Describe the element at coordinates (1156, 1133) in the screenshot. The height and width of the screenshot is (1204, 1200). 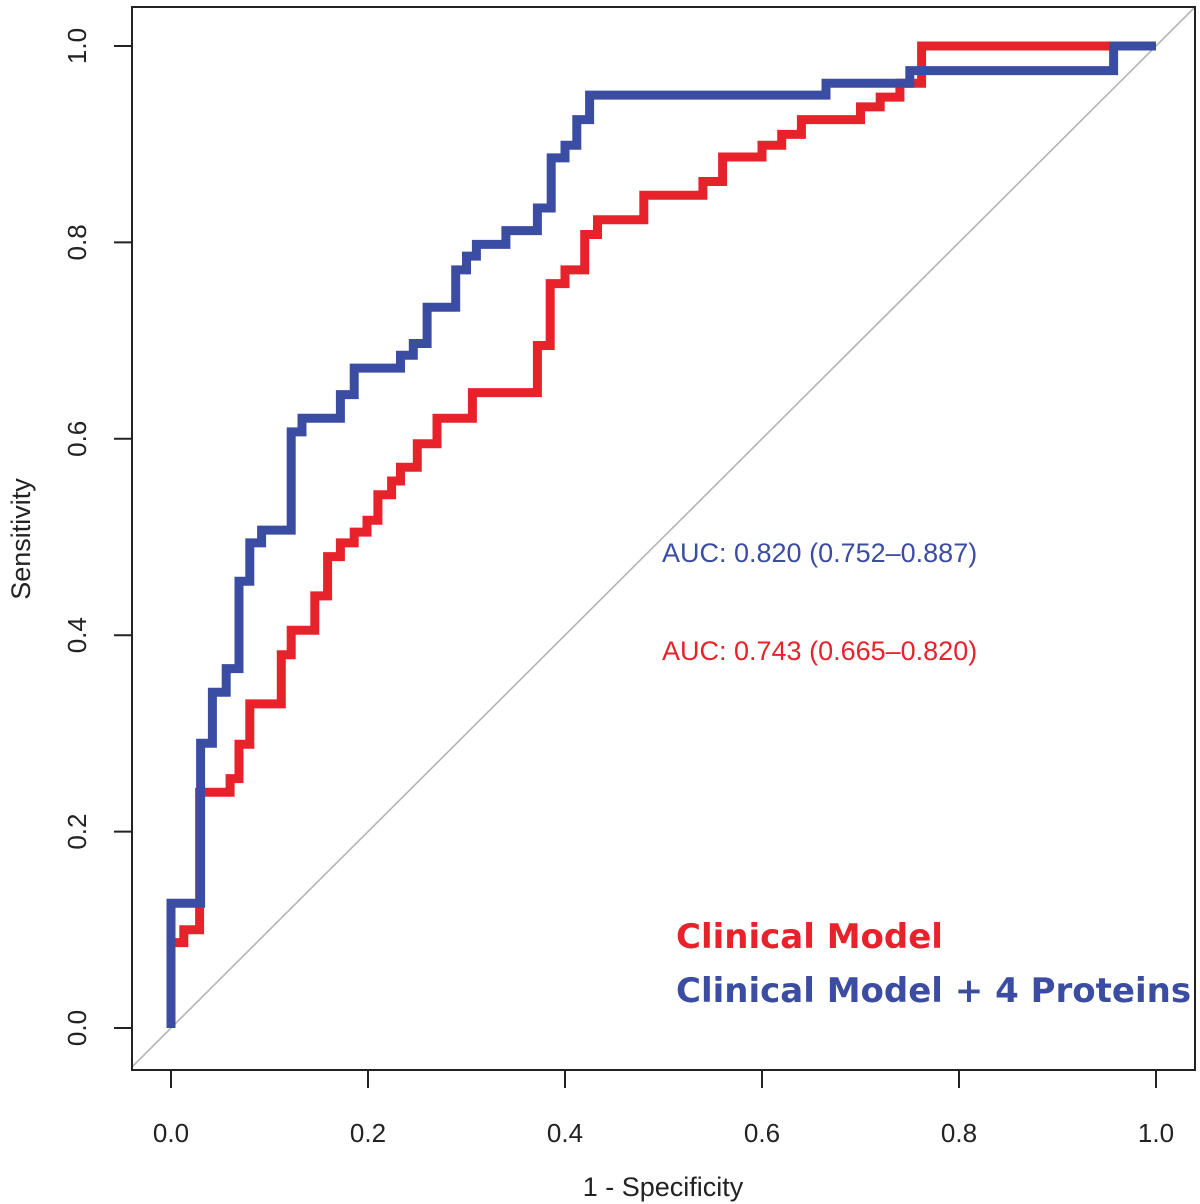
I see `x-tick-label: 1.0` at that location.